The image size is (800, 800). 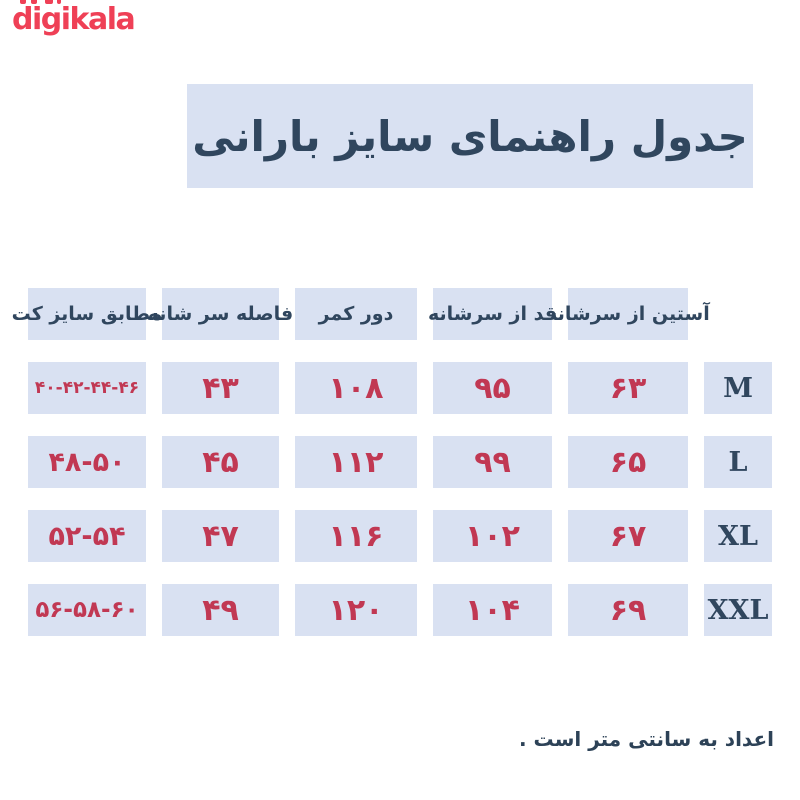 I want to click on header-cell-shoulder: فاصله سر شانه, so click(x=220, y=314).